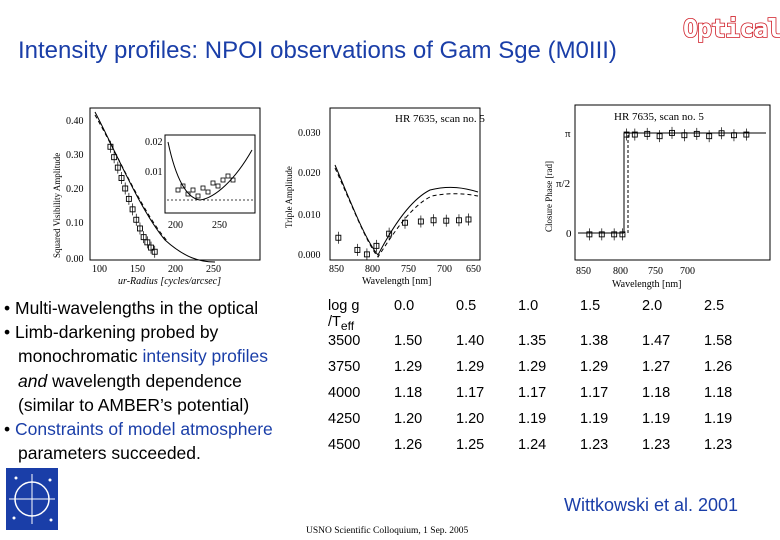 Image resolution: width=780 pixels, height=540 pixels. What do you see at coordinates (213, 269) in the screenshot?
I see `x-tick: 250` at bounding box center [213, 269].